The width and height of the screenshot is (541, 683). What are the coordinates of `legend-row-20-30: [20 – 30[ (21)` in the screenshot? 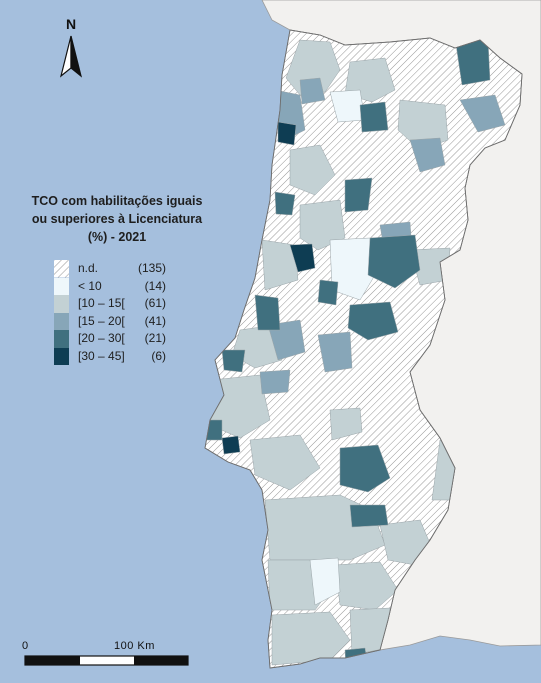 It's located at (114, 339).